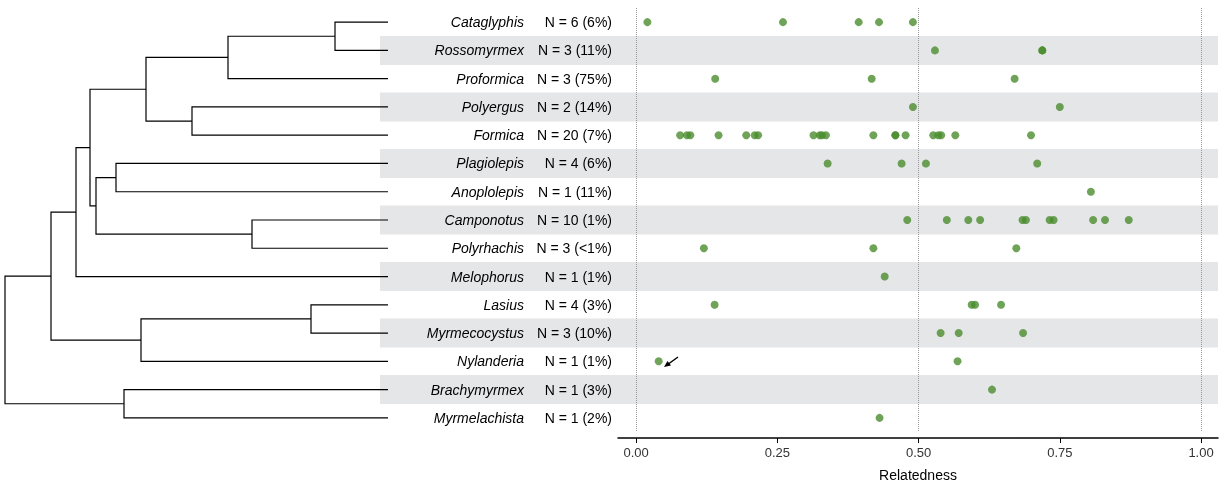  Describe the element at coordinates (578, 389) in the screenshot. I see `y2-tick-label: N = 1 (3%)` at that location.